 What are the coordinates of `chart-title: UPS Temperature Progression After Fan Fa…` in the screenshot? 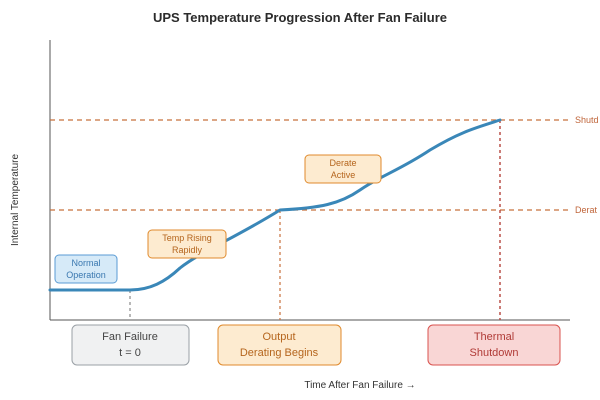 It's located at (300, 17).